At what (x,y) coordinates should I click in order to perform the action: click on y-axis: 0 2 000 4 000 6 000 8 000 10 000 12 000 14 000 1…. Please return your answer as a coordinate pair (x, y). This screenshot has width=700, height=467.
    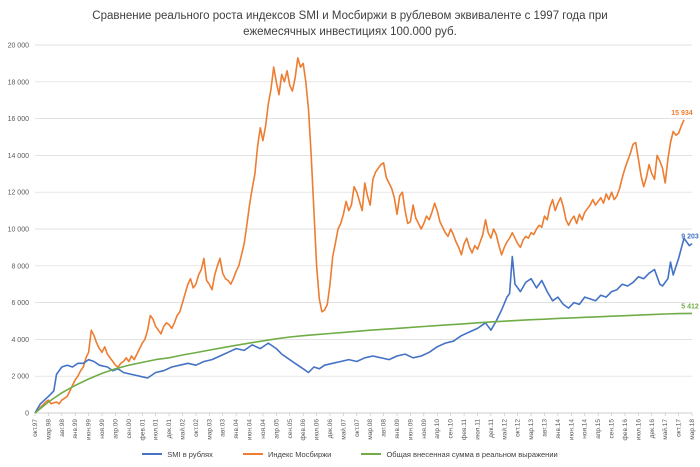
    Looking at the image, I should click on (19, 230).